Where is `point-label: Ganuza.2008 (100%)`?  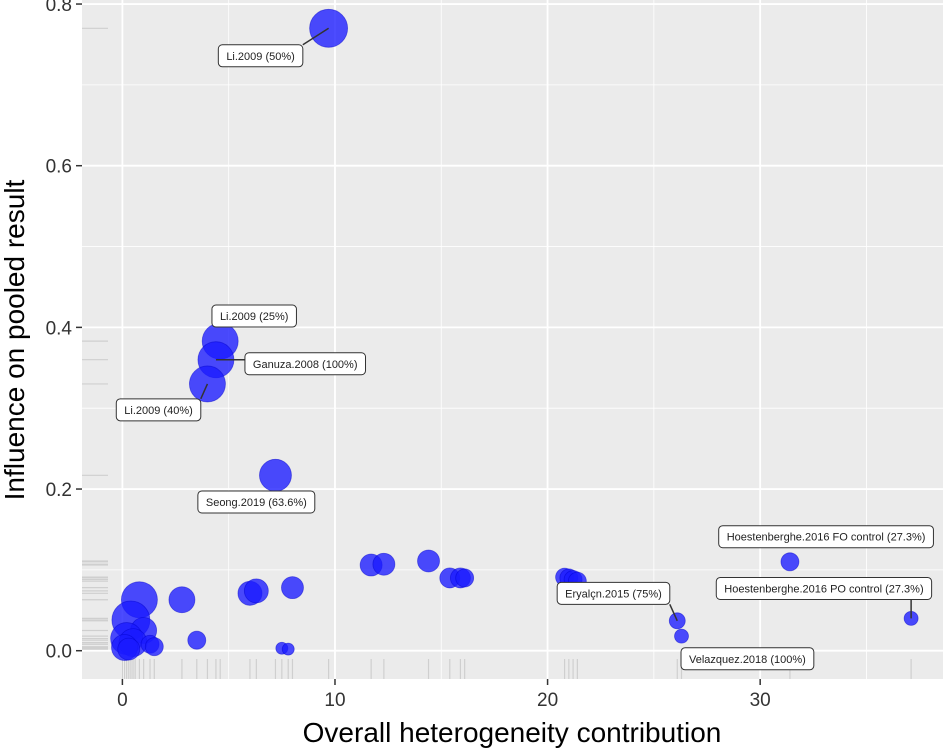
point-label: Ganuza.2008 (100%) is located at coordinates (291, 364).